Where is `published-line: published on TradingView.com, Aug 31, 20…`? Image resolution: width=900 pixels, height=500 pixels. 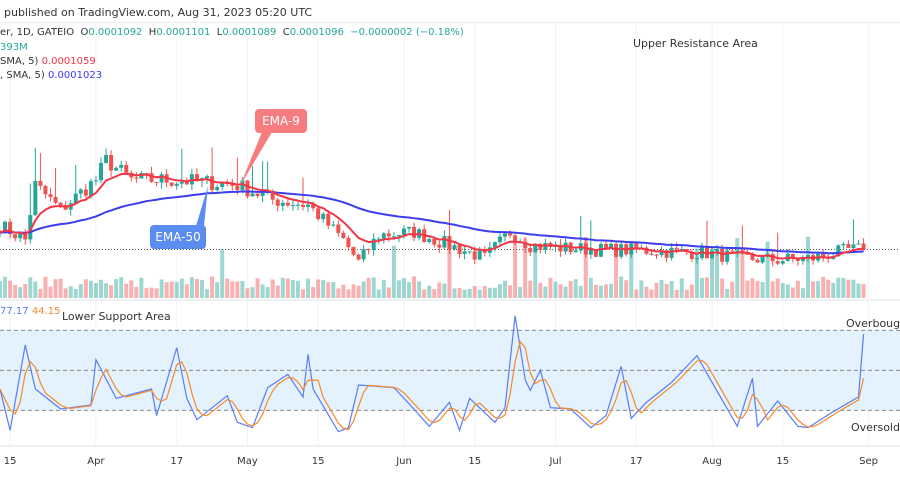 published-line: published on TradingView.com, Aug 31, 20… is located at coordinates (158, 12).